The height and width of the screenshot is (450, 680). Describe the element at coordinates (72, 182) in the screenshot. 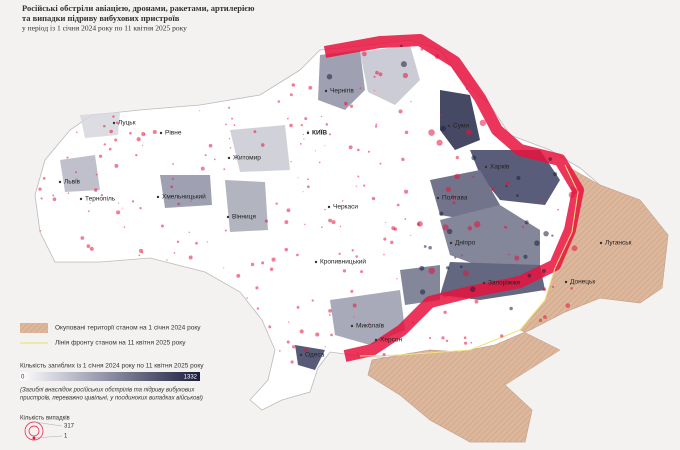

I see `city-label: Львів` at that location.